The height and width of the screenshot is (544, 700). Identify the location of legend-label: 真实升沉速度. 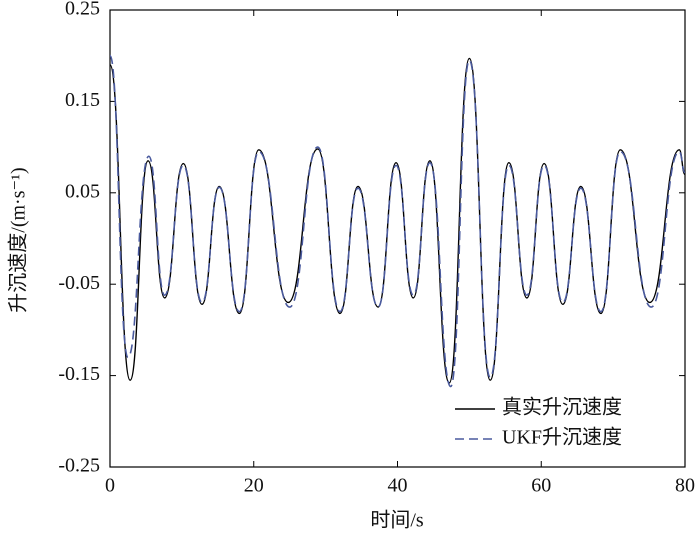
(562, 407).